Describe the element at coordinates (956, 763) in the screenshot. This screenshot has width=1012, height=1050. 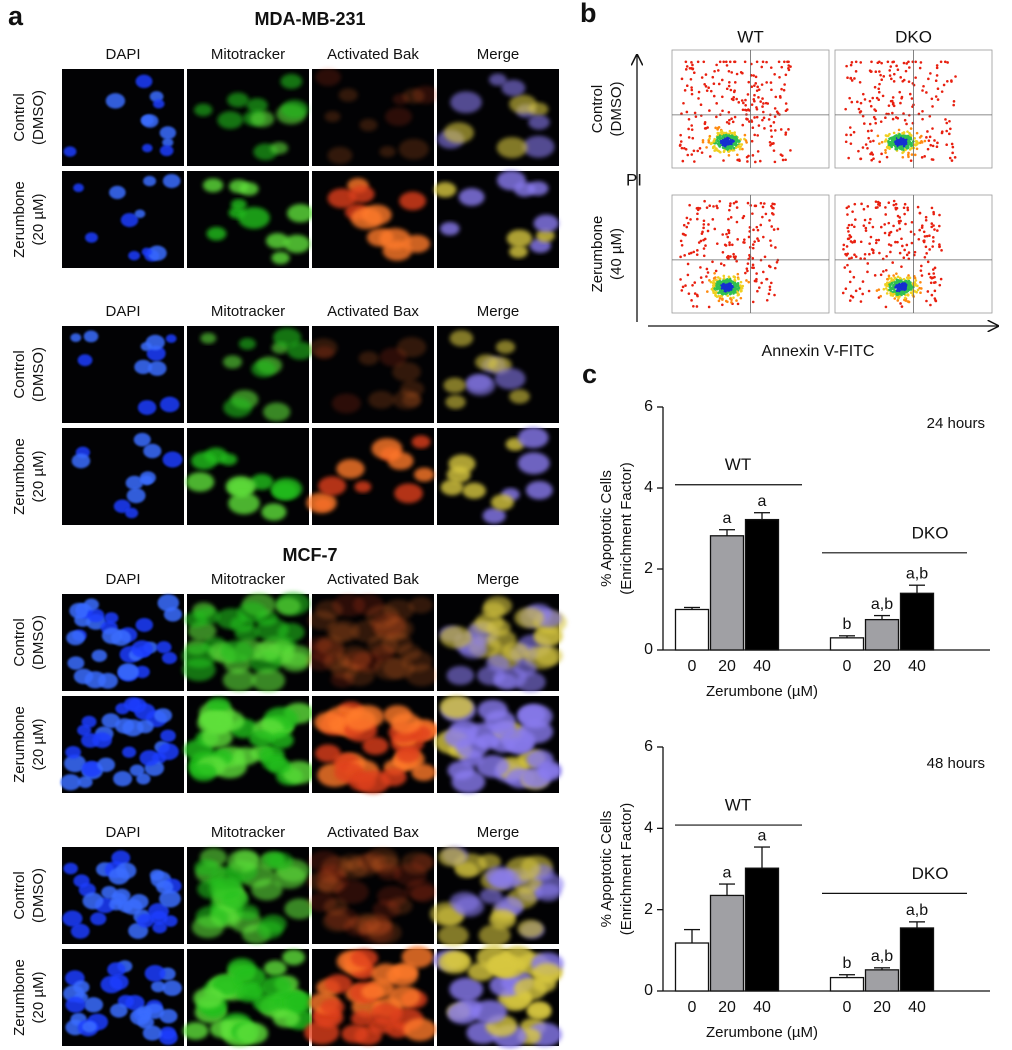
I see `chart-annotation: 48 hours` at that location.